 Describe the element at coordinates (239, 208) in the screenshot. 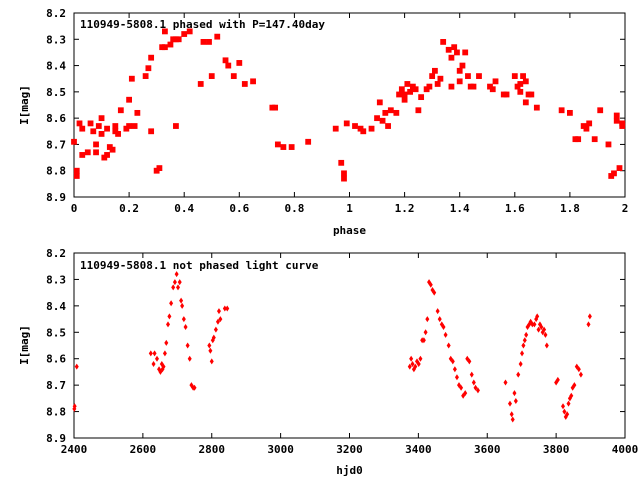

I see `x-tick-label: 0.6` at that location.